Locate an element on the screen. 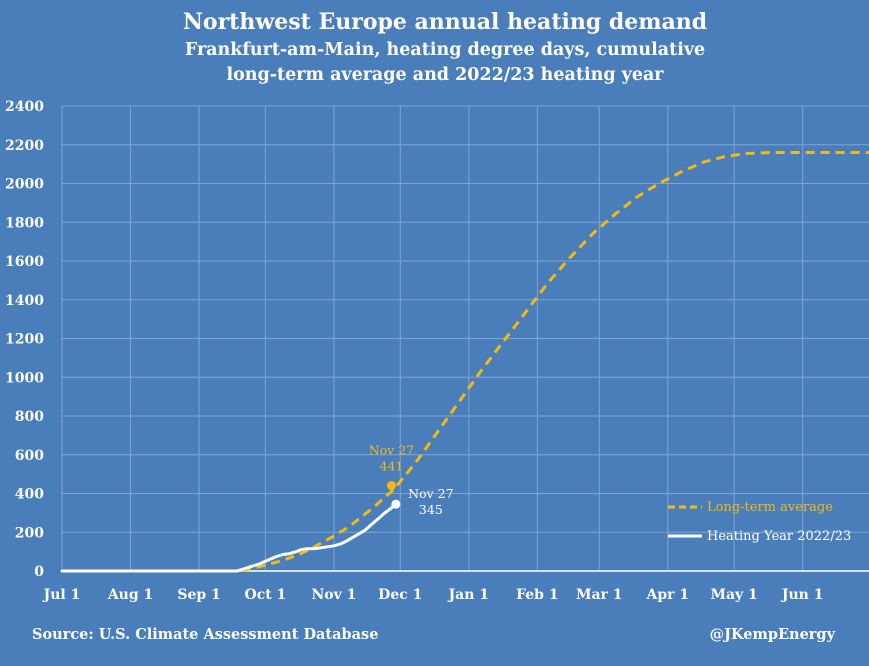  marker-average-nov27 is located at coordinates (391, 486).